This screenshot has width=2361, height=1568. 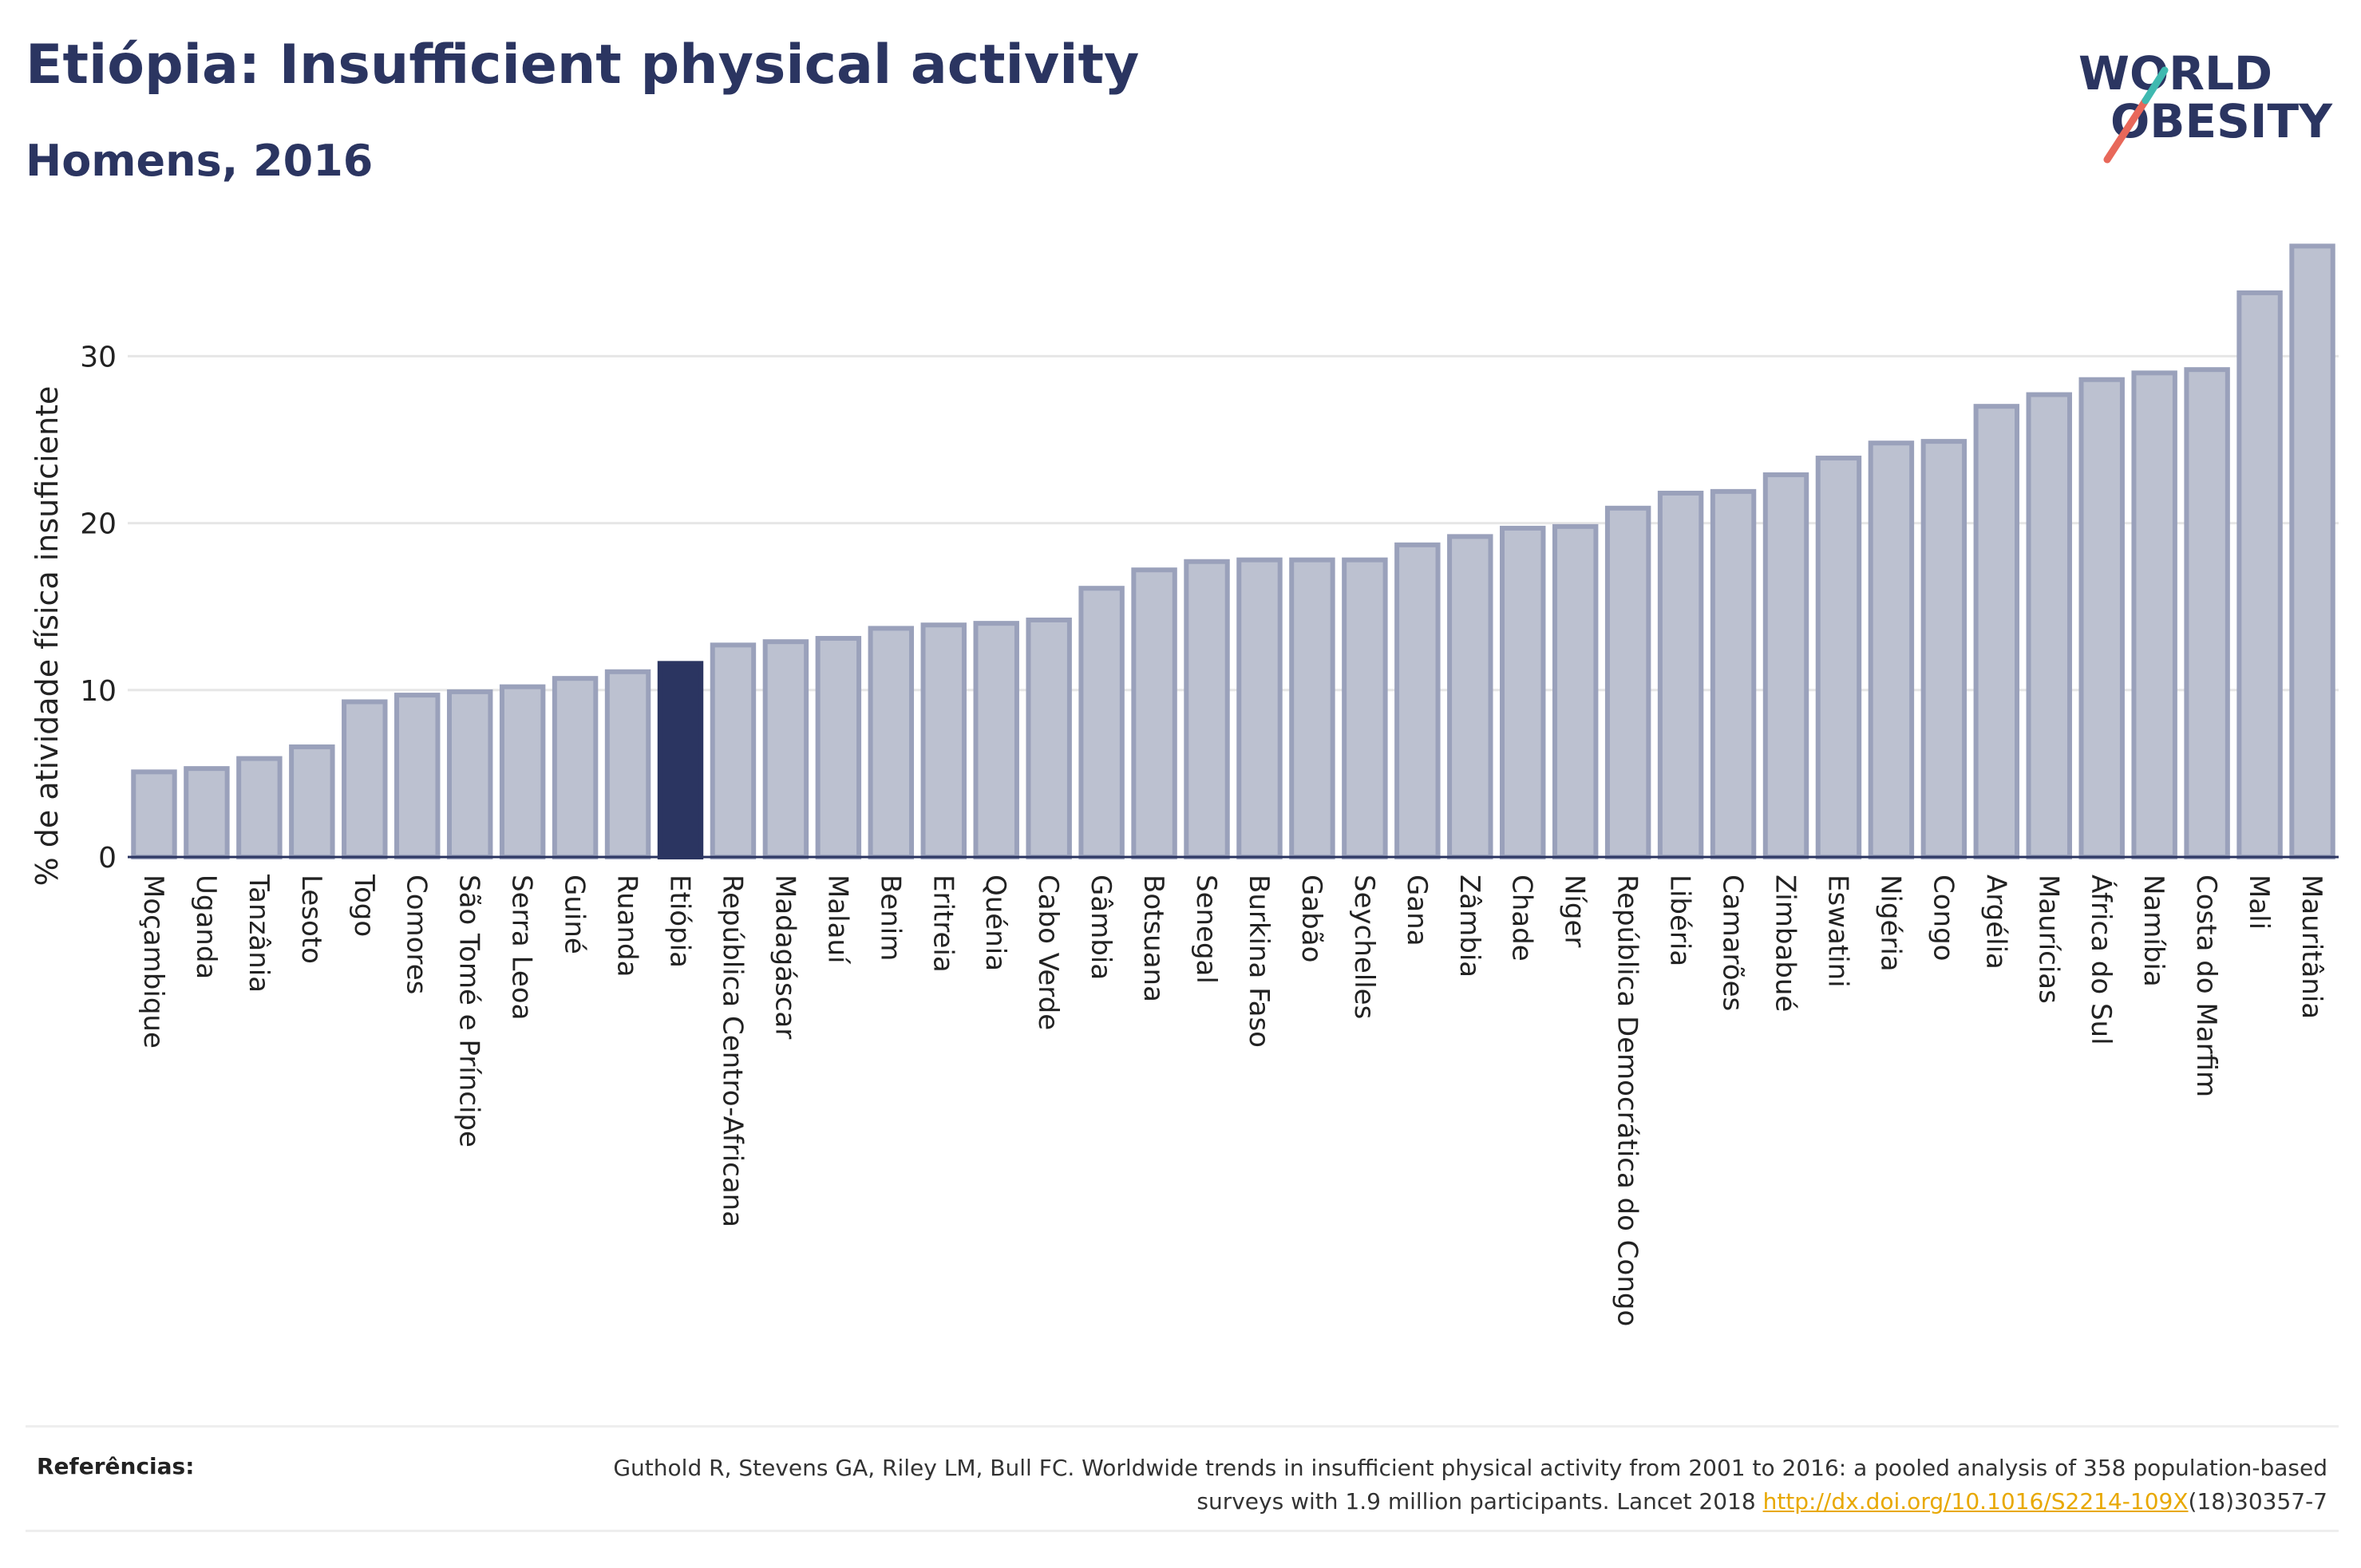 I want to click on bar-lesoto, so click(x=312, y=801).